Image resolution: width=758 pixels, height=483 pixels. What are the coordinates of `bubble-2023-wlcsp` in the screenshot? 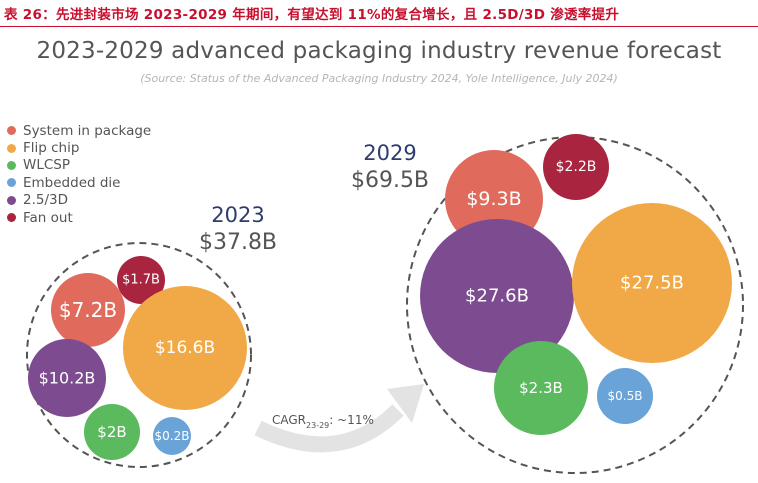 It's located at (112, 432).